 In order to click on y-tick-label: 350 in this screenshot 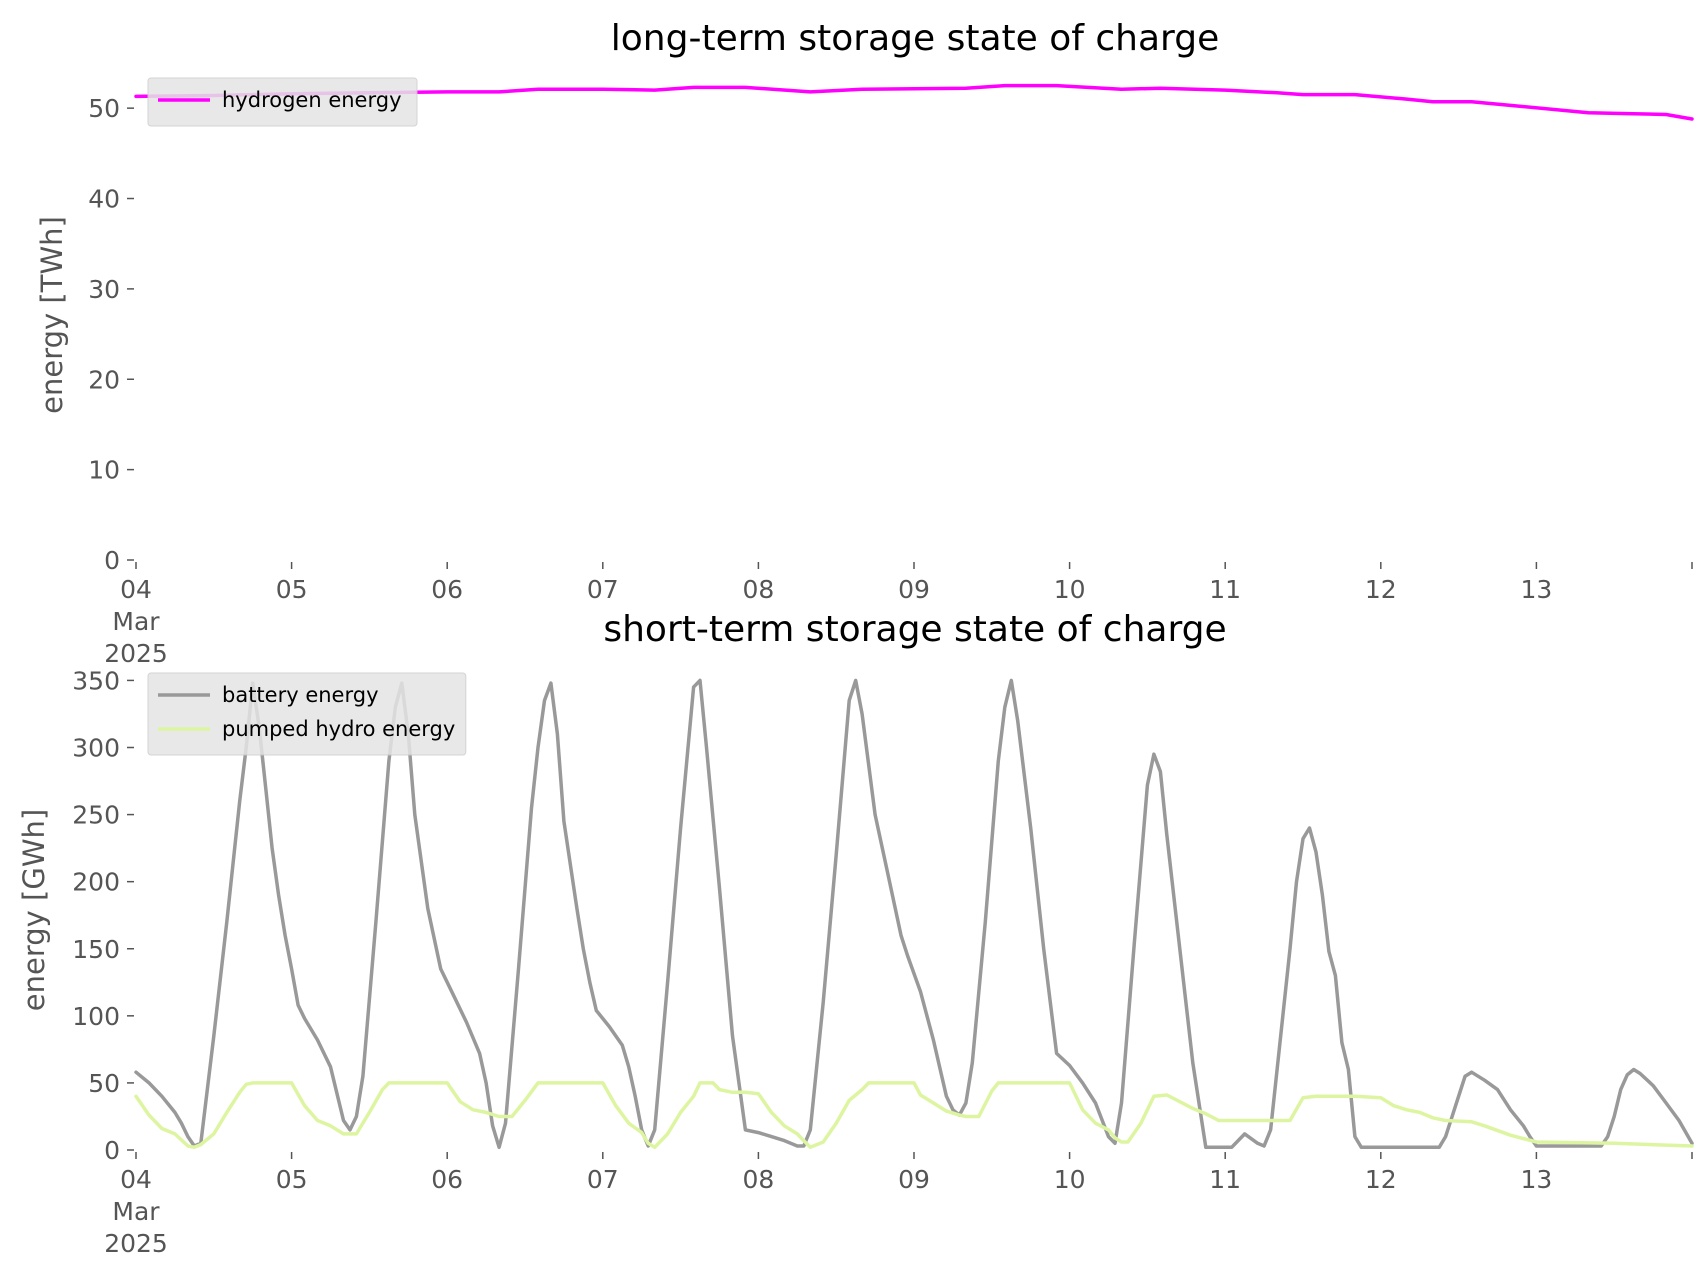, I will do `click(96, 680)`.